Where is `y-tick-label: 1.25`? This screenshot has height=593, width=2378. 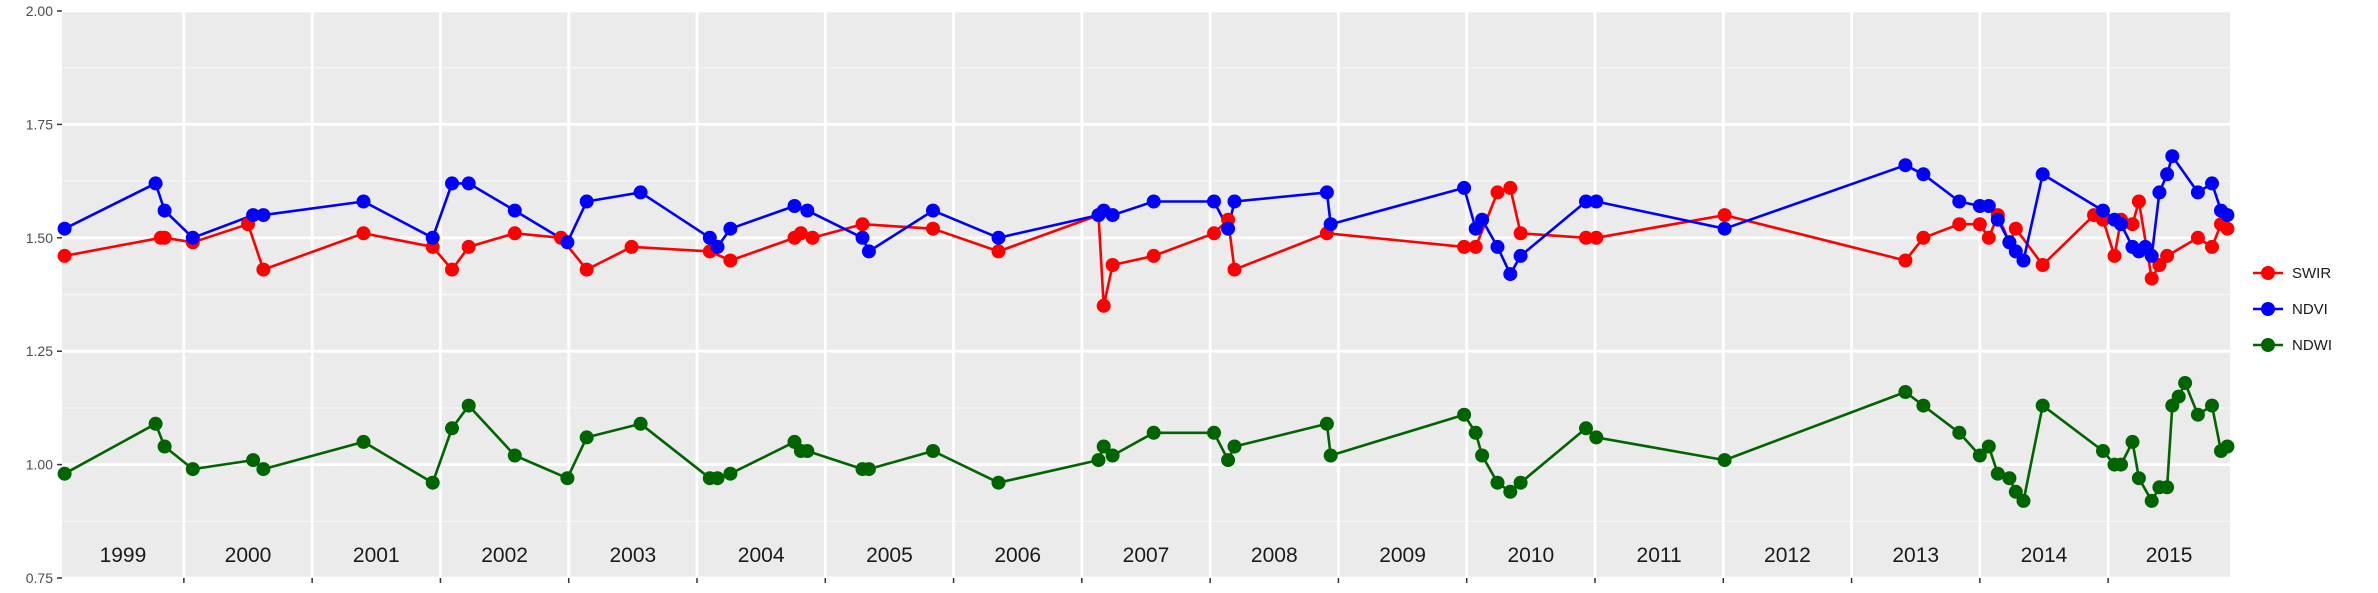
y-tick-label: 1.25 is located at coordinates (39, 351).